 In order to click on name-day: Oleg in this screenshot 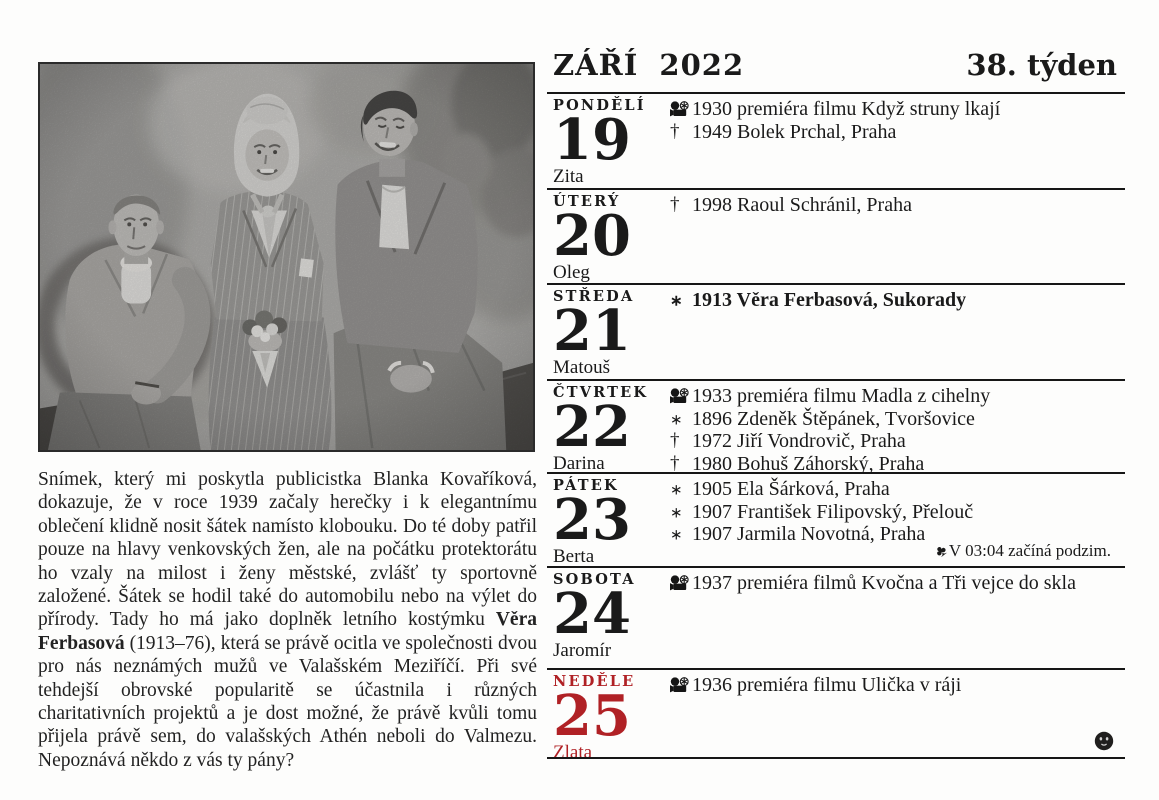, I will do `click(571, 272)`.